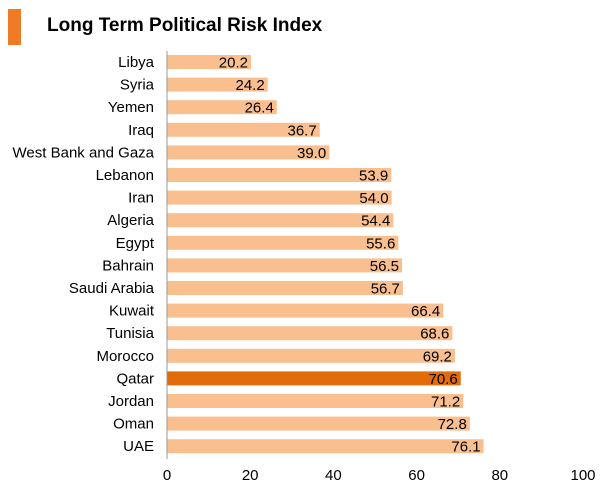 Image resolution: width=605 pixels, height=487 pixels. What do you see at coordinates (280, 220) in the screenshot?
I see `bar-algeria` at bounding box center [280, 220].